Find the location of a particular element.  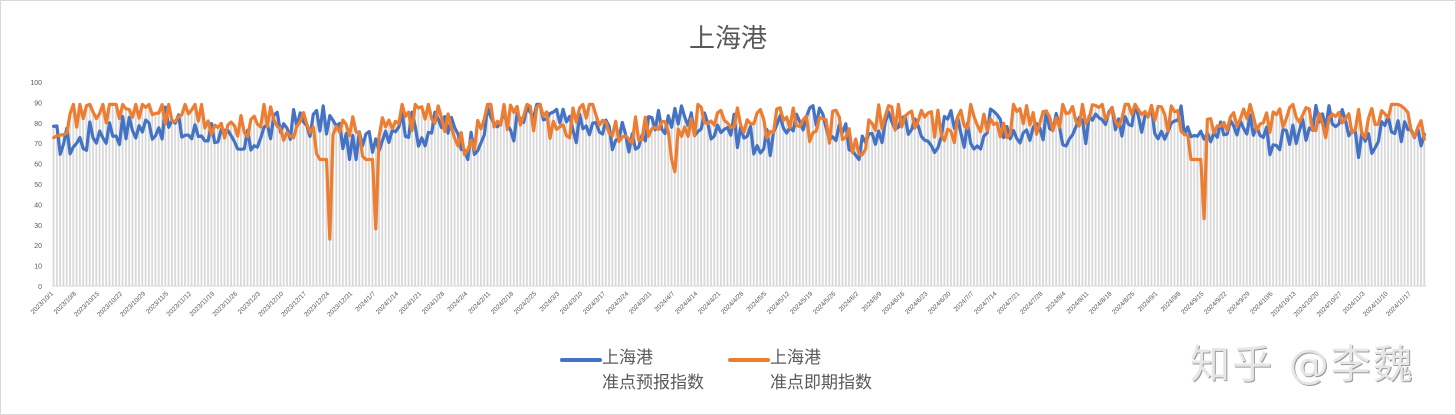

x-tick-label: 2024/2/11 is located at coordinates (479, 302).